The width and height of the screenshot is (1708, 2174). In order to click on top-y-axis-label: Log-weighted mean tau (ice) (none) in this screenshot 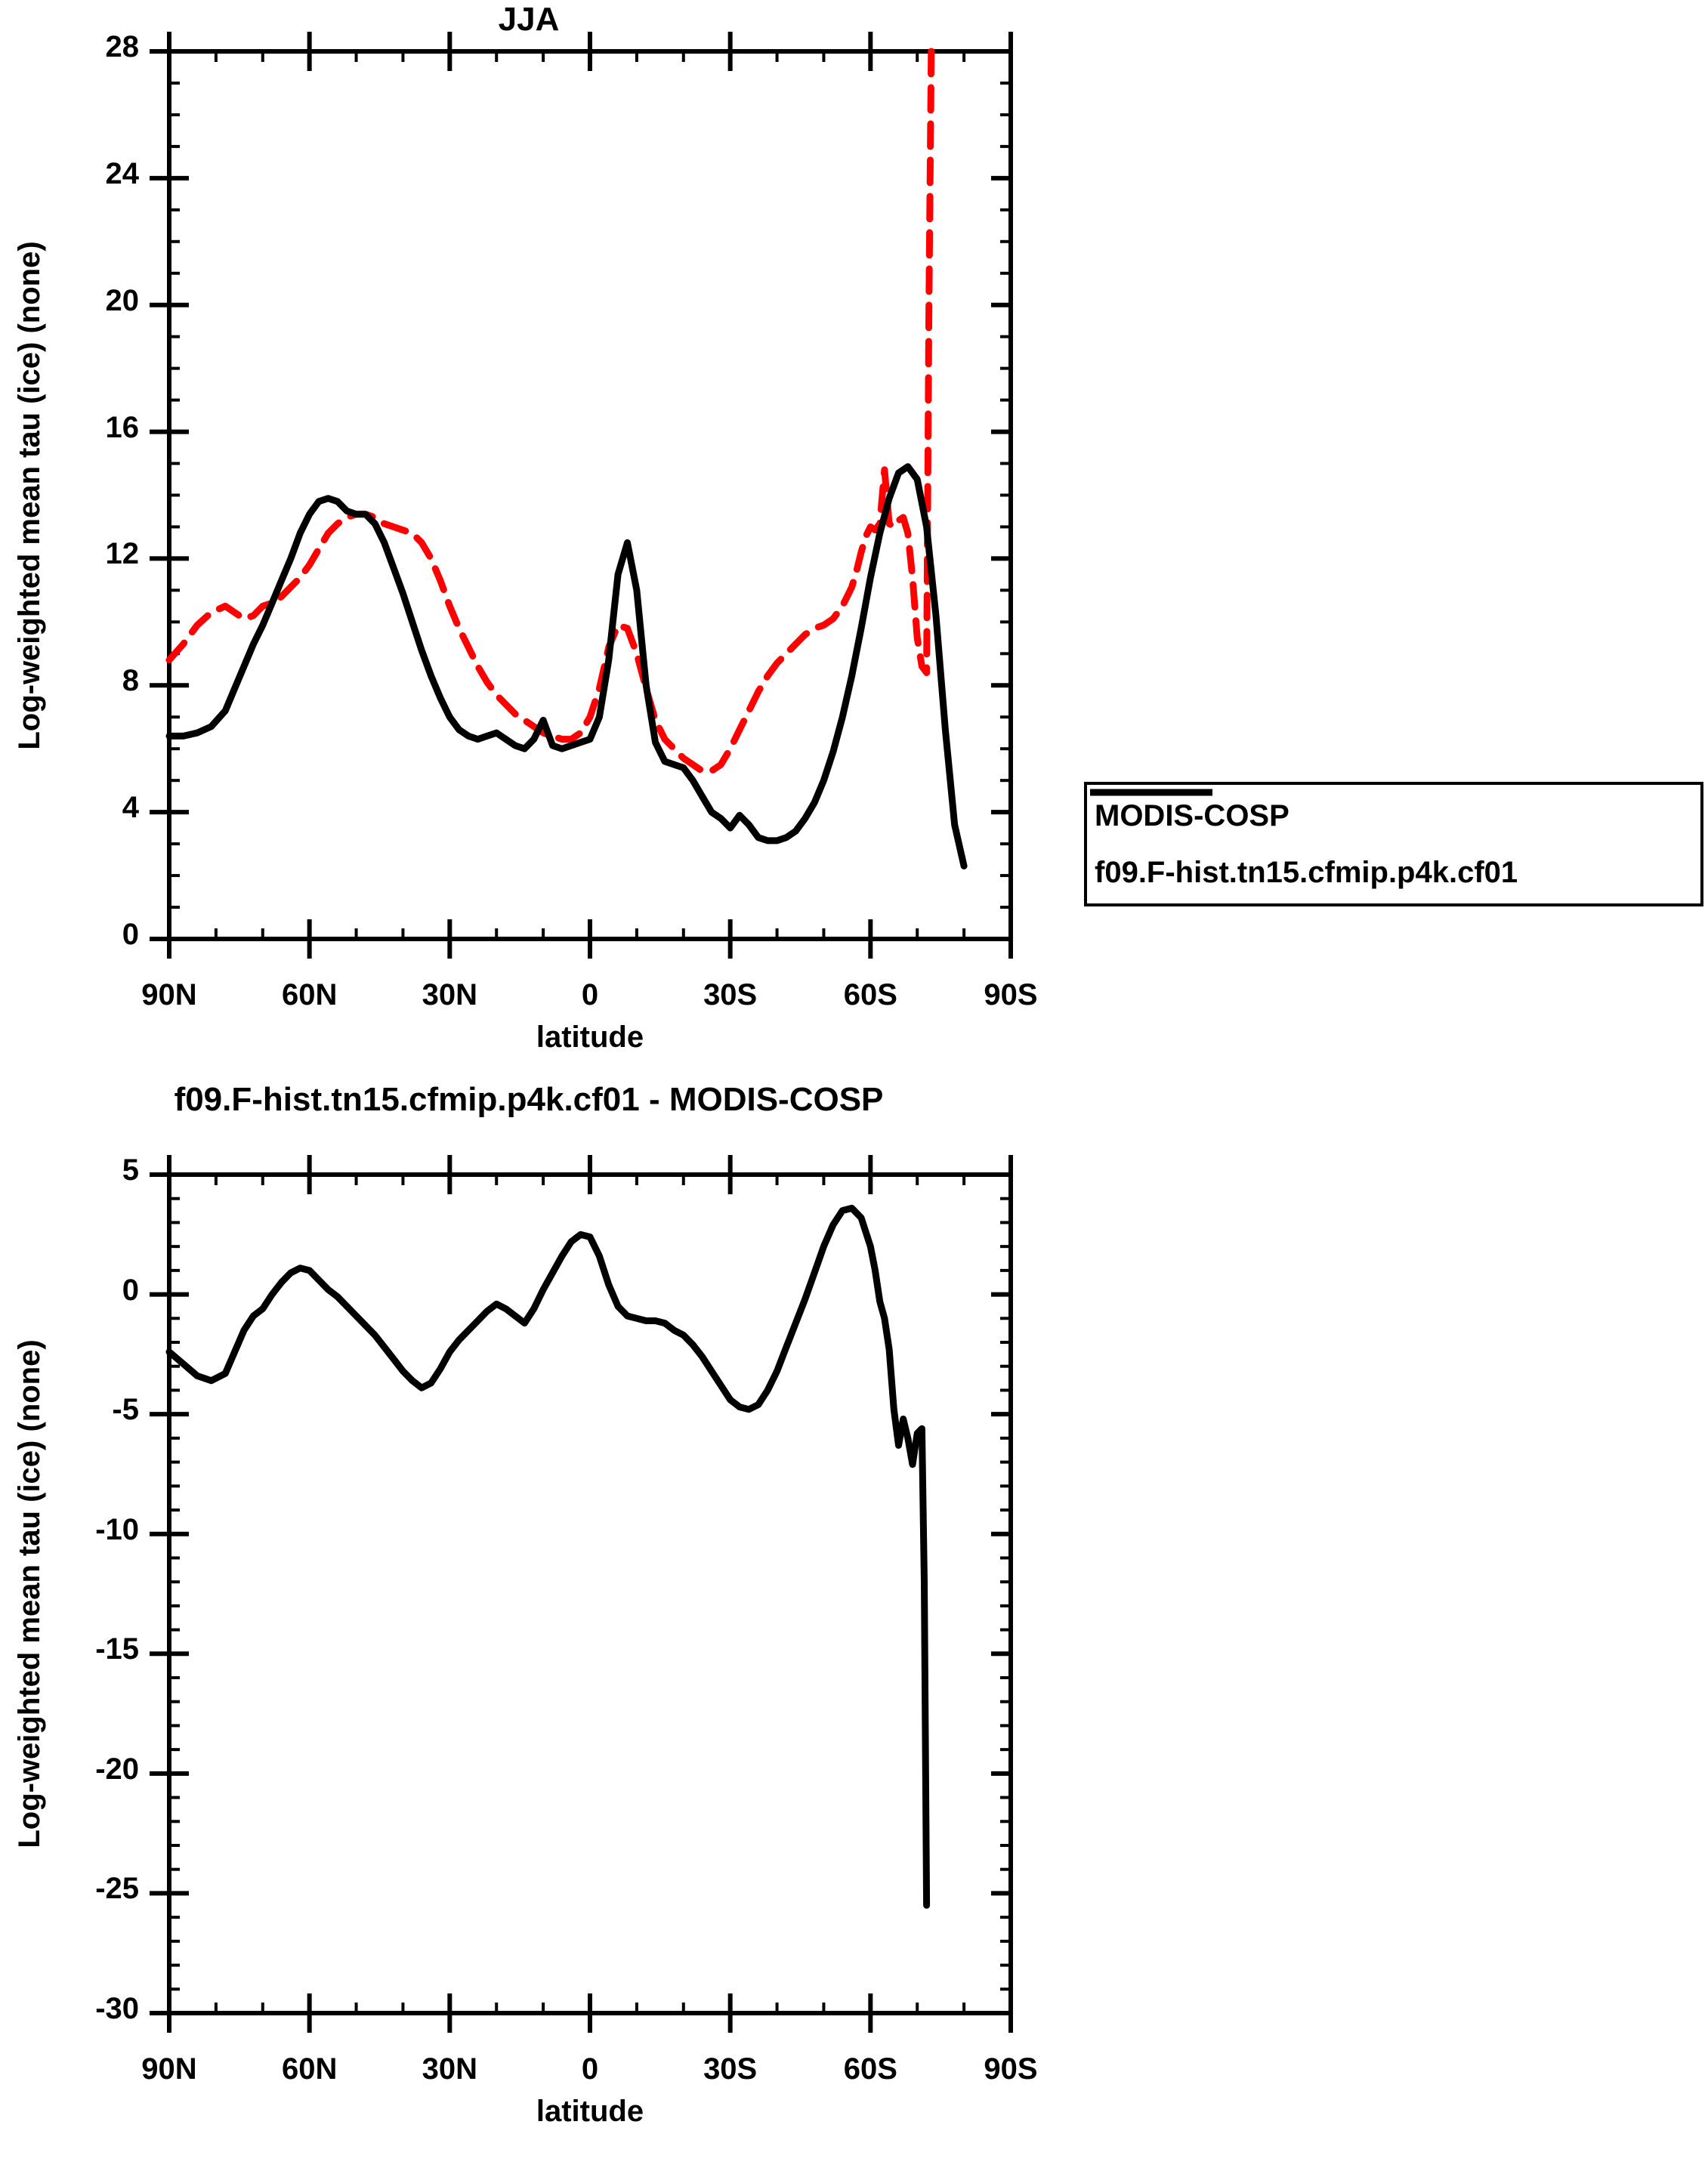, I will do `click(29, 495)`.